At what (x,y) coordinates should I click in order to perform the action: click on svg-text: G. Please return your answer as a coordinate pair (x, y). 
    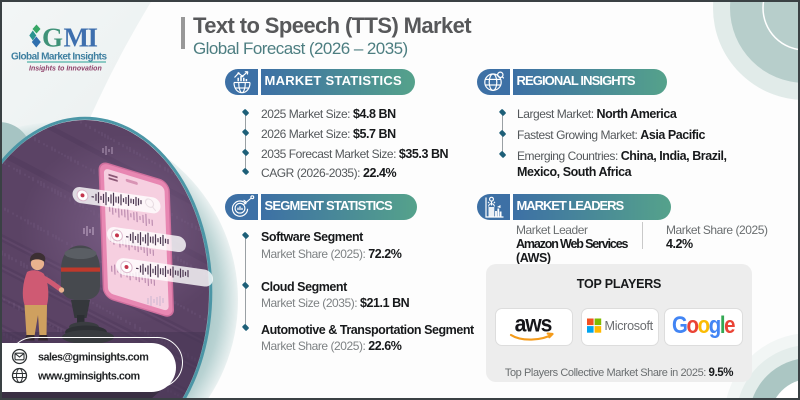
    Looking at the image, I should click on (52, 38).